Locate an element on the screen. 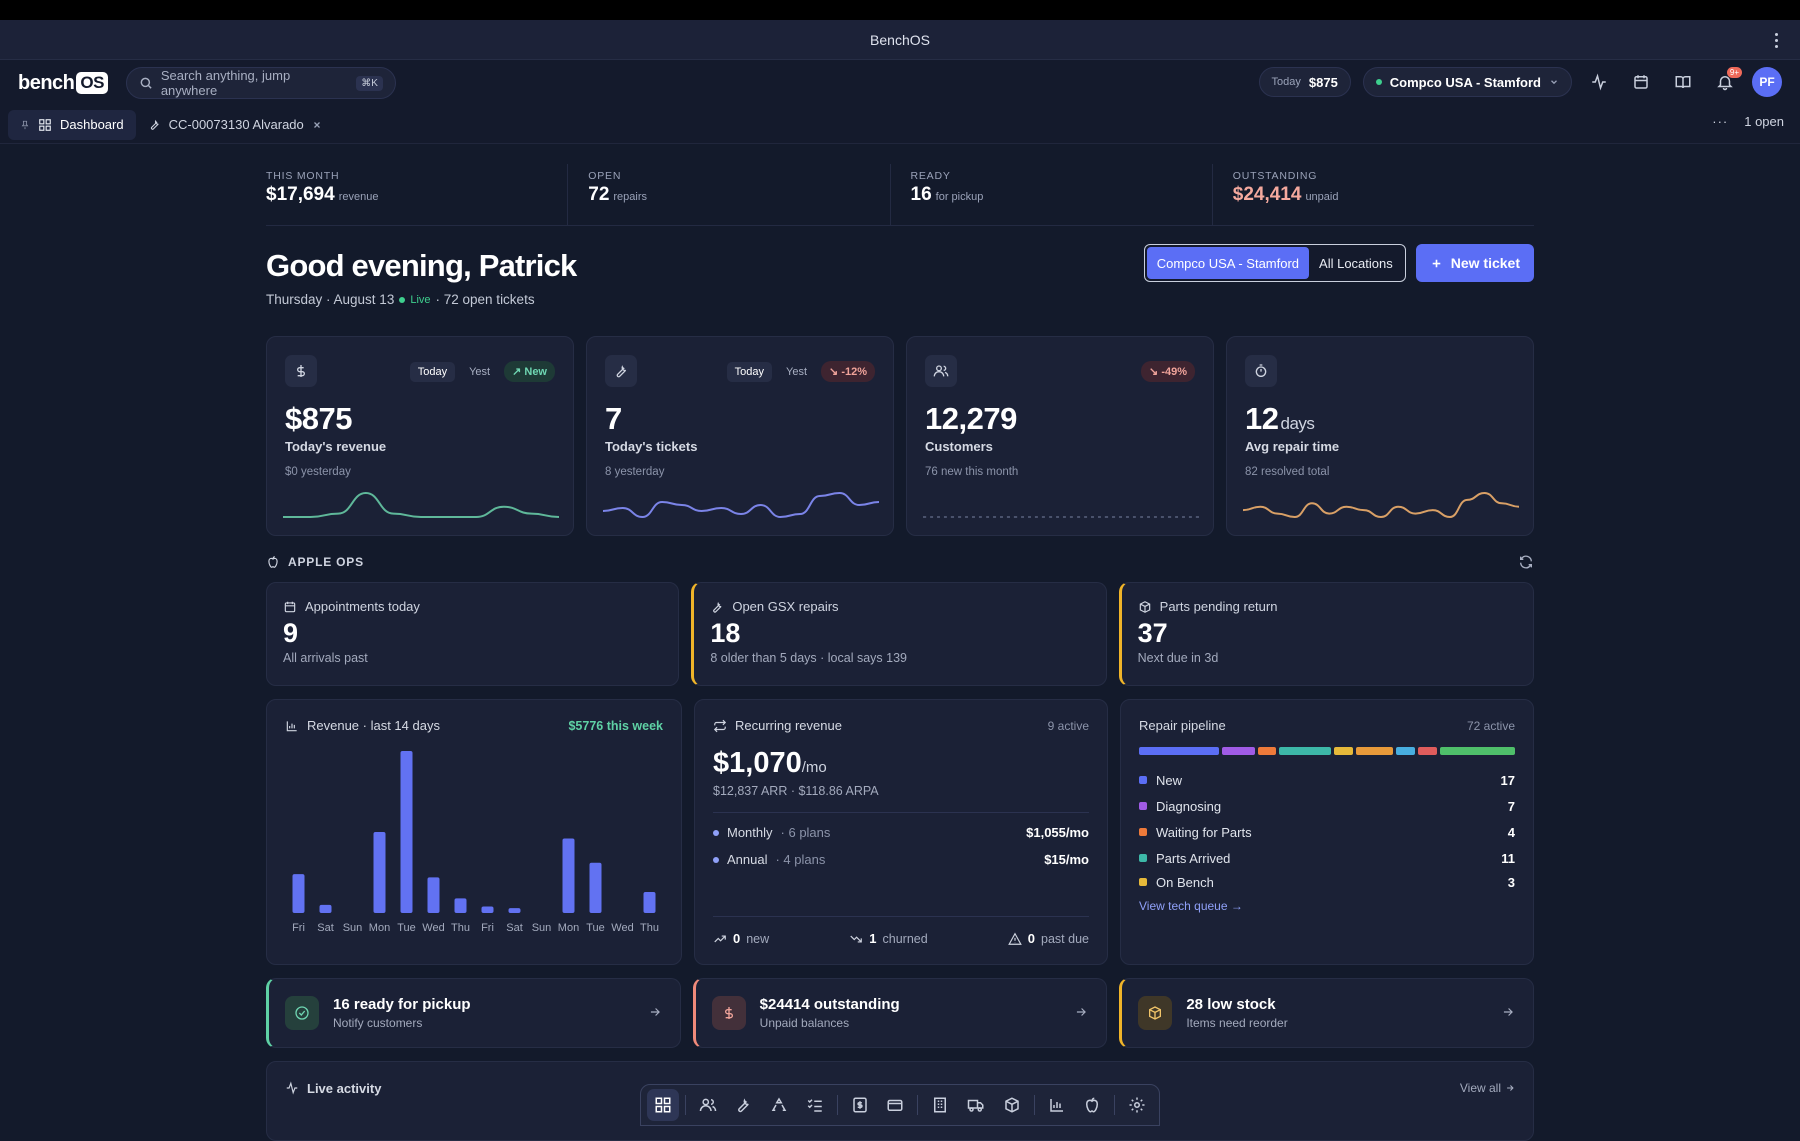 The height and width of the screenshot is (1141, 1800). bell-icon: 9+ is located at coordinates (1726, 82).